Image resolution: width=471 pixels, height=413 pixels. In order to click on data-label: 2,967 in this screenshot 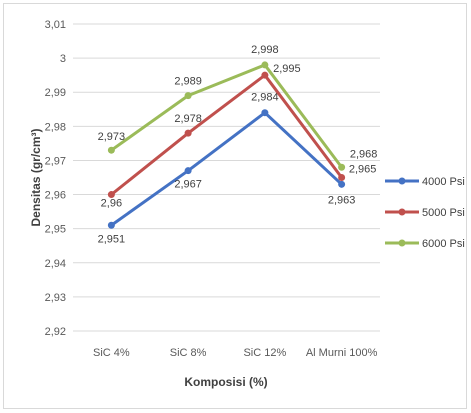, I will do `click(188, 185)`.